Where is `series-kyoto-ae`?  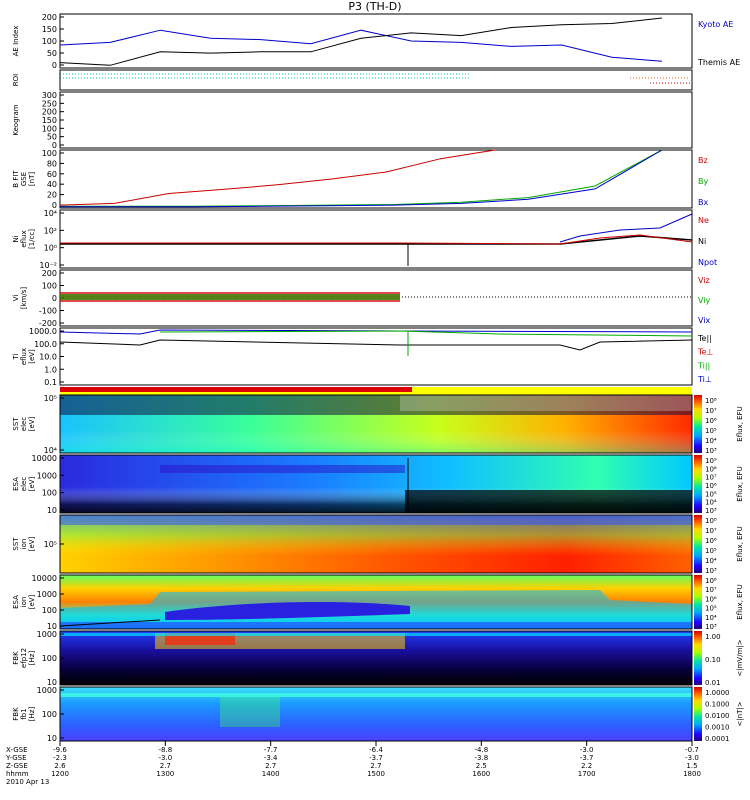
series-kyoto-ae is located at coordinates (361, 45).